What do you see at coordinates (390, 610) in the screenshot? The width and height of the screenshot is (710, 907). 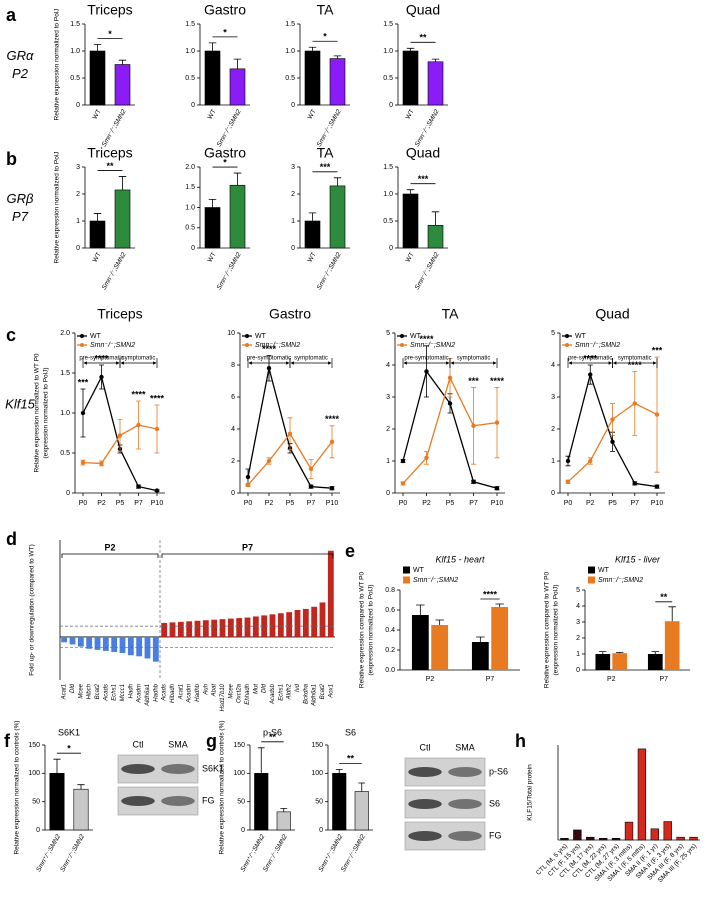 I see `y-tick-label: 0.6` at bounding box center [390, 610].